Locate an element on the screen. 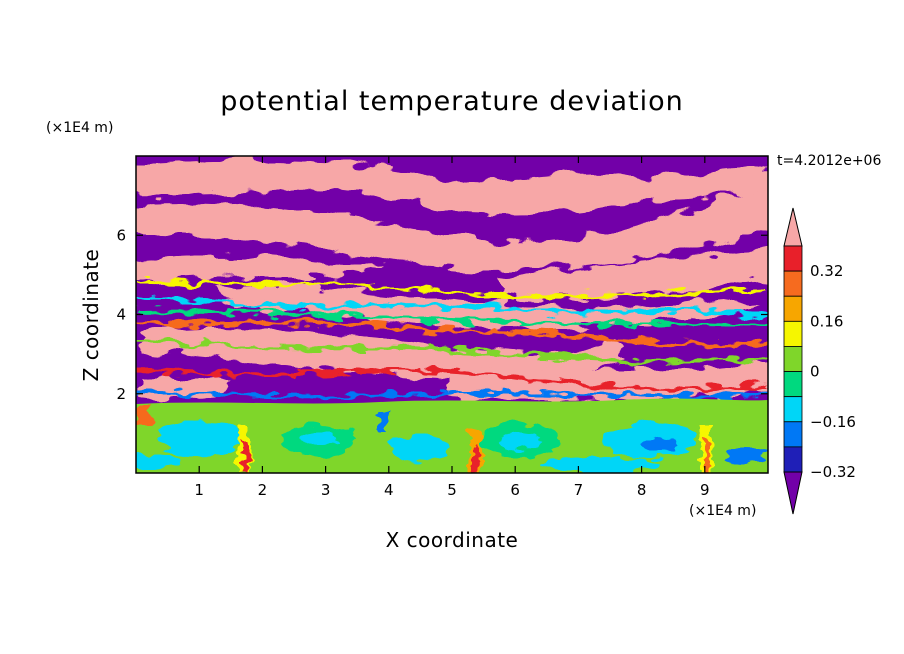  y-tick-label: 2 is located at coordinates (121, 394).